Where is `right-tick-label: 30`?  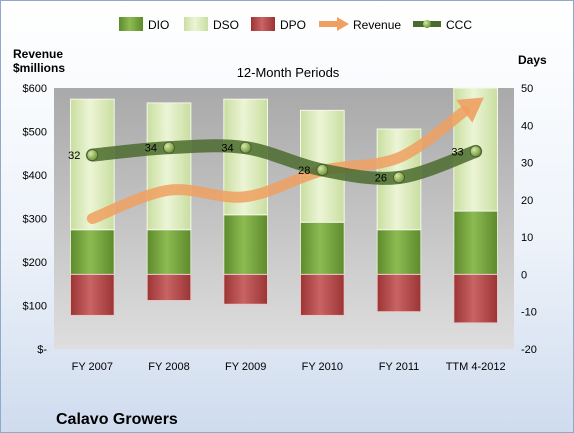
right-tick-label: 30 is located at coordinates (527, 164).